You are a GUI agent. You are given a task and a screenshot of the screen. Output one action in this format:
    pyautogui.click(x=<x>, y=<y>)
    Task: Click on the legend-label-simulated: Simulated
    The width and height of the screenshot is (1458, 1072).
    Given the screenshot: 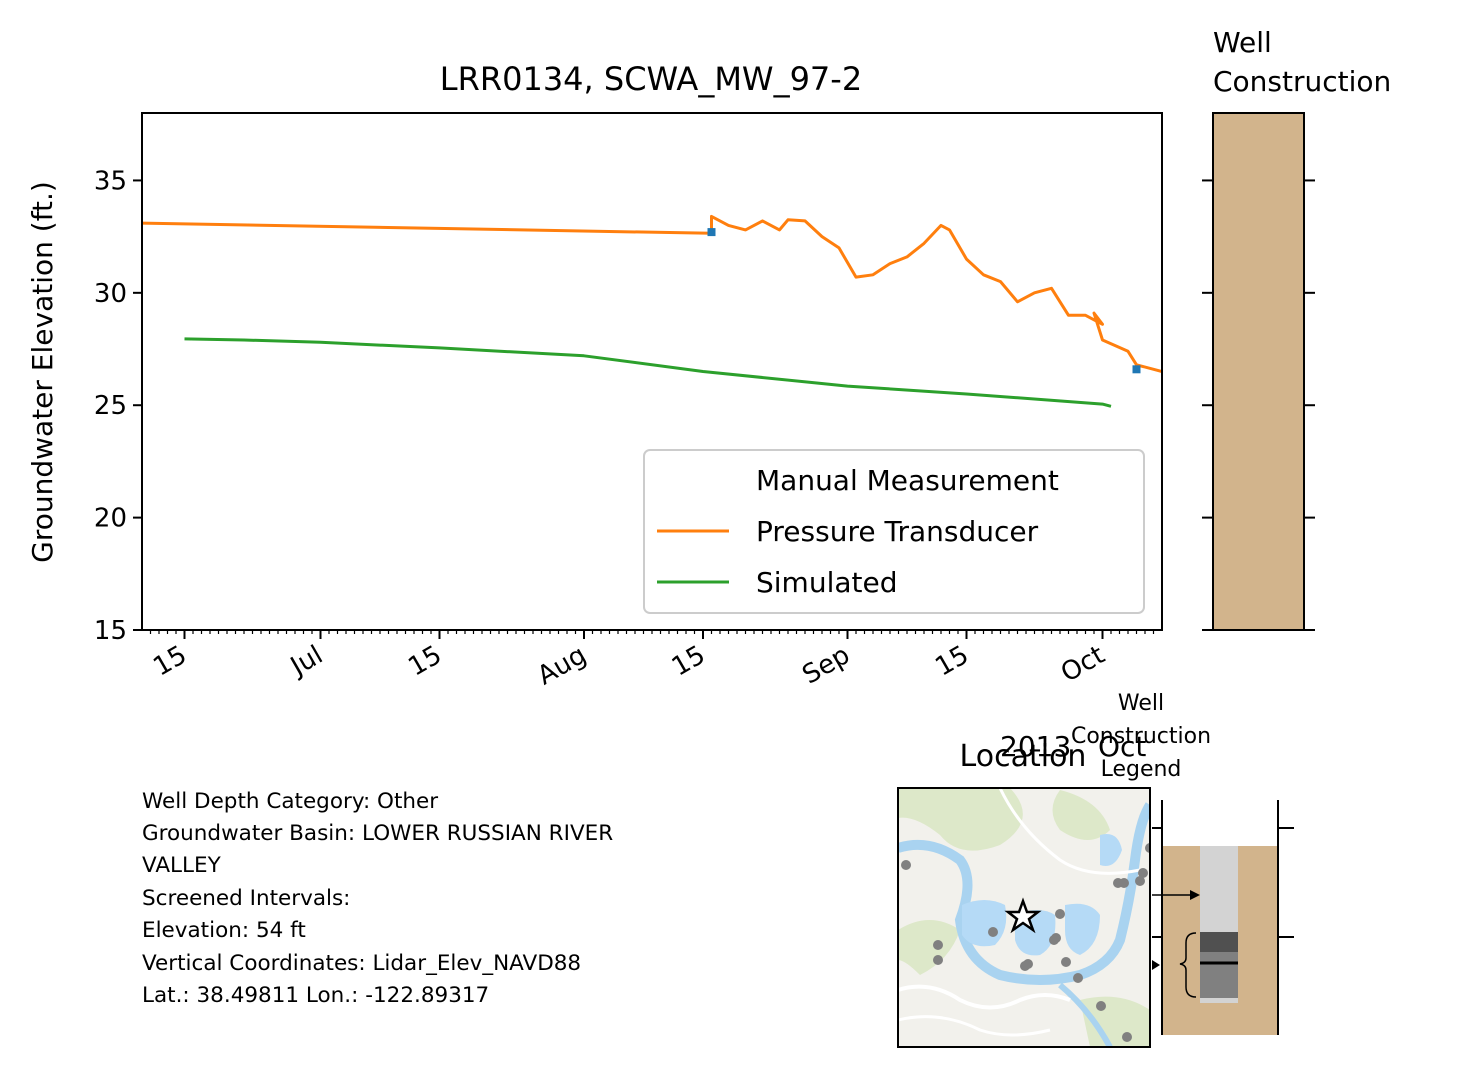 What is the action you would take?
    pyautogui.click(x=827, y=582)
    